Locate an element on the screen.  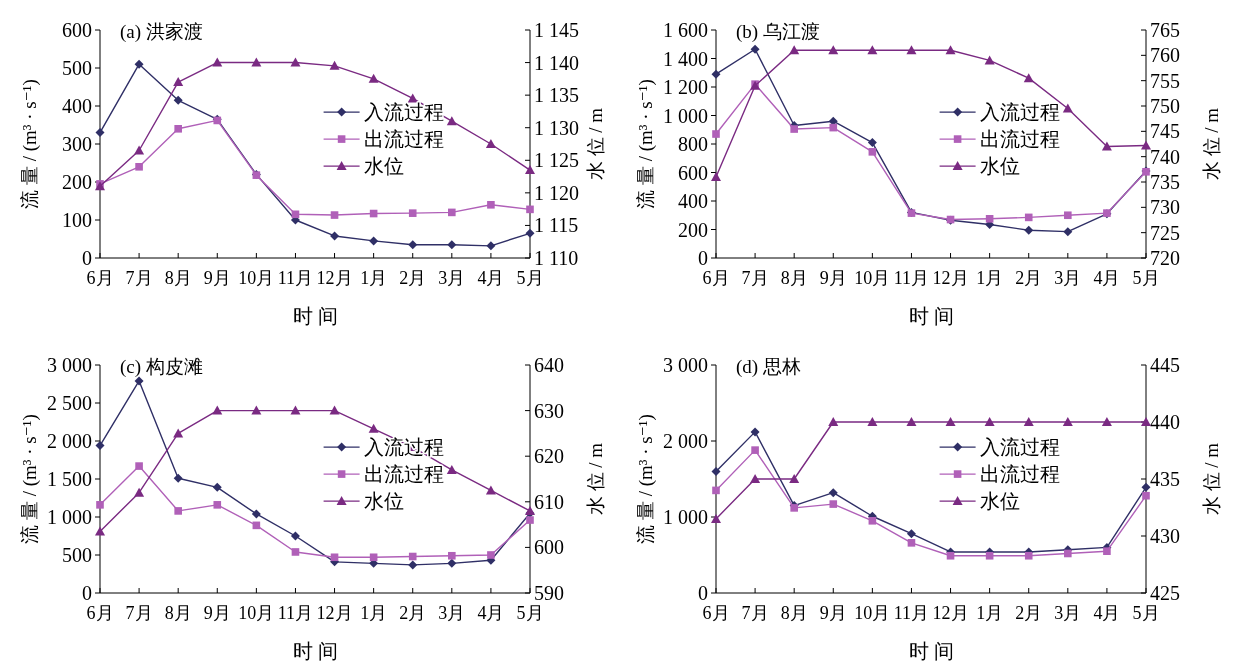
y2-tick-label: 760 is located at coordinates (1165, 55).